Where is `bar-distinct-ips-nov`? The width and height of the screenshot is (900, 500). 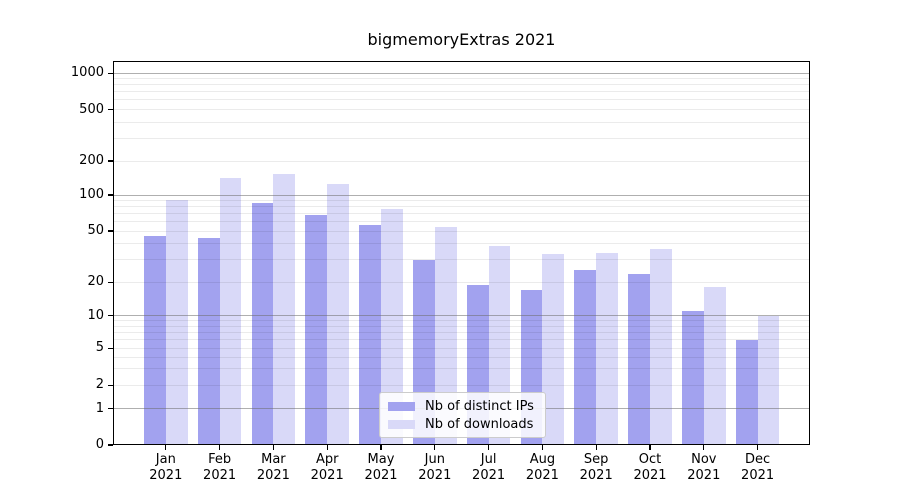 bar-distinct-ips-nov is located at coordinates (693, 377).